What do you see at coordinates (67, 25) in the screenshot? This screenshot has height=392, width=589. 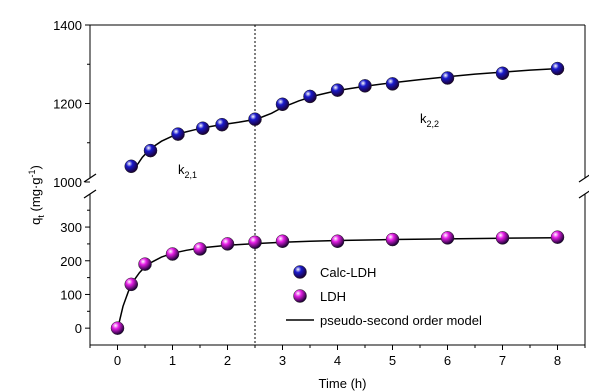 I see `y-tick-label-upper: 1400` at bounding box center [67, 25].